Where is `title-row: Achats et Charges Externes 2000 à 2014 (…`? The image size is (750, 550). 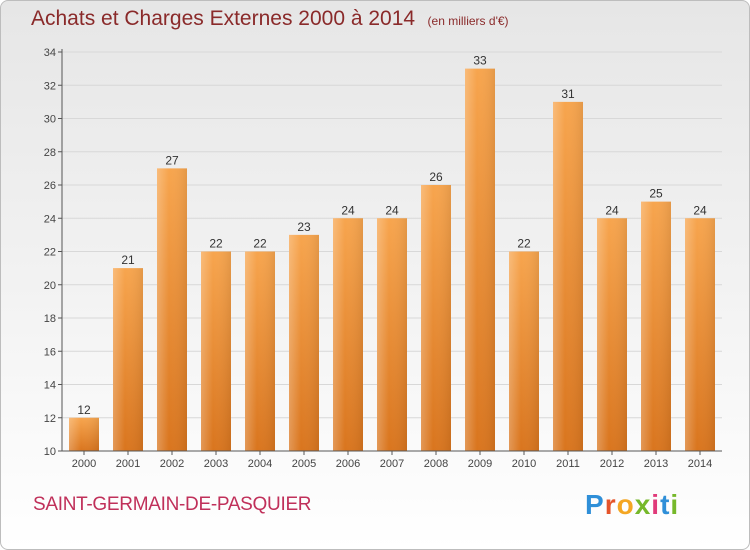
title-row: Achats et Charges Externes 2000 à 2014 (… is located at coordinates (270, 19).